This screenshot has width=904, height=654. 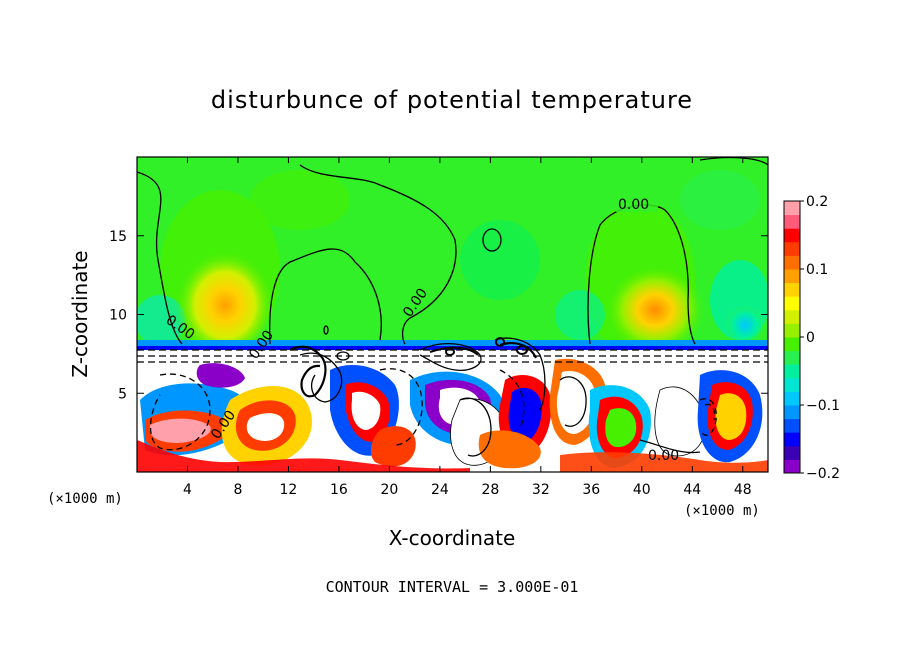 What do you see at coordinates (440, 490) in the screenshot?
I see `x-tick-label: 24` at bounding box center [440, 490].